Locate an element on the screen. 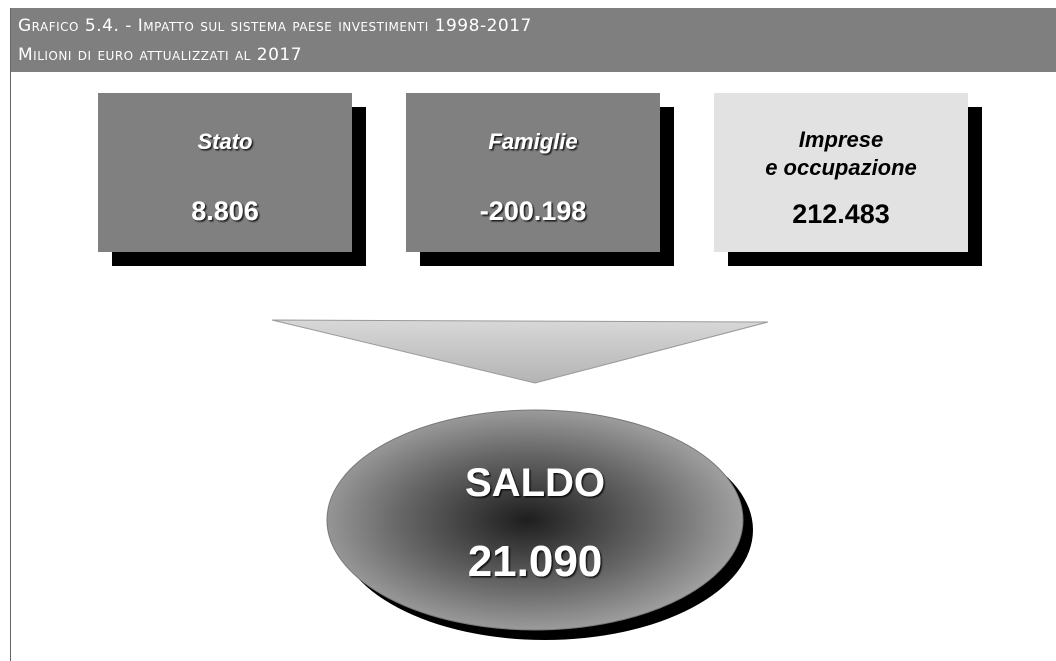 This screenshot has width=1056, height=661. header-bar is located at coordinates (533, 40).